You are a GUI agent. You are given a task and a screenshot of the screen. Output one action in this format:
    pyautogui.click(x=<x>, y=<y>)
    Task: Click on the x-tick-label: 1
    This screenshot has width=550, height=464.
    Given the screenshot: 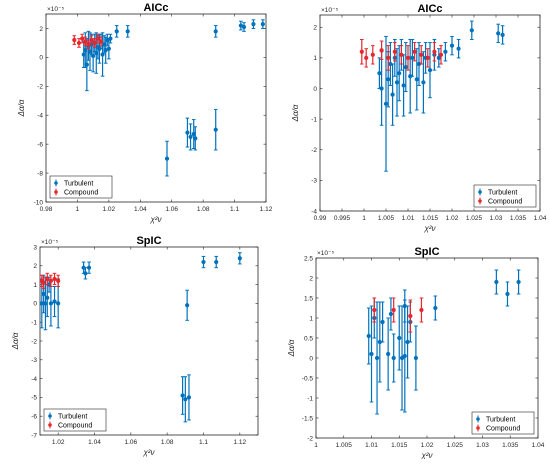 What is the action you would take?
    pyautogui.click(x=316, y=445)
    